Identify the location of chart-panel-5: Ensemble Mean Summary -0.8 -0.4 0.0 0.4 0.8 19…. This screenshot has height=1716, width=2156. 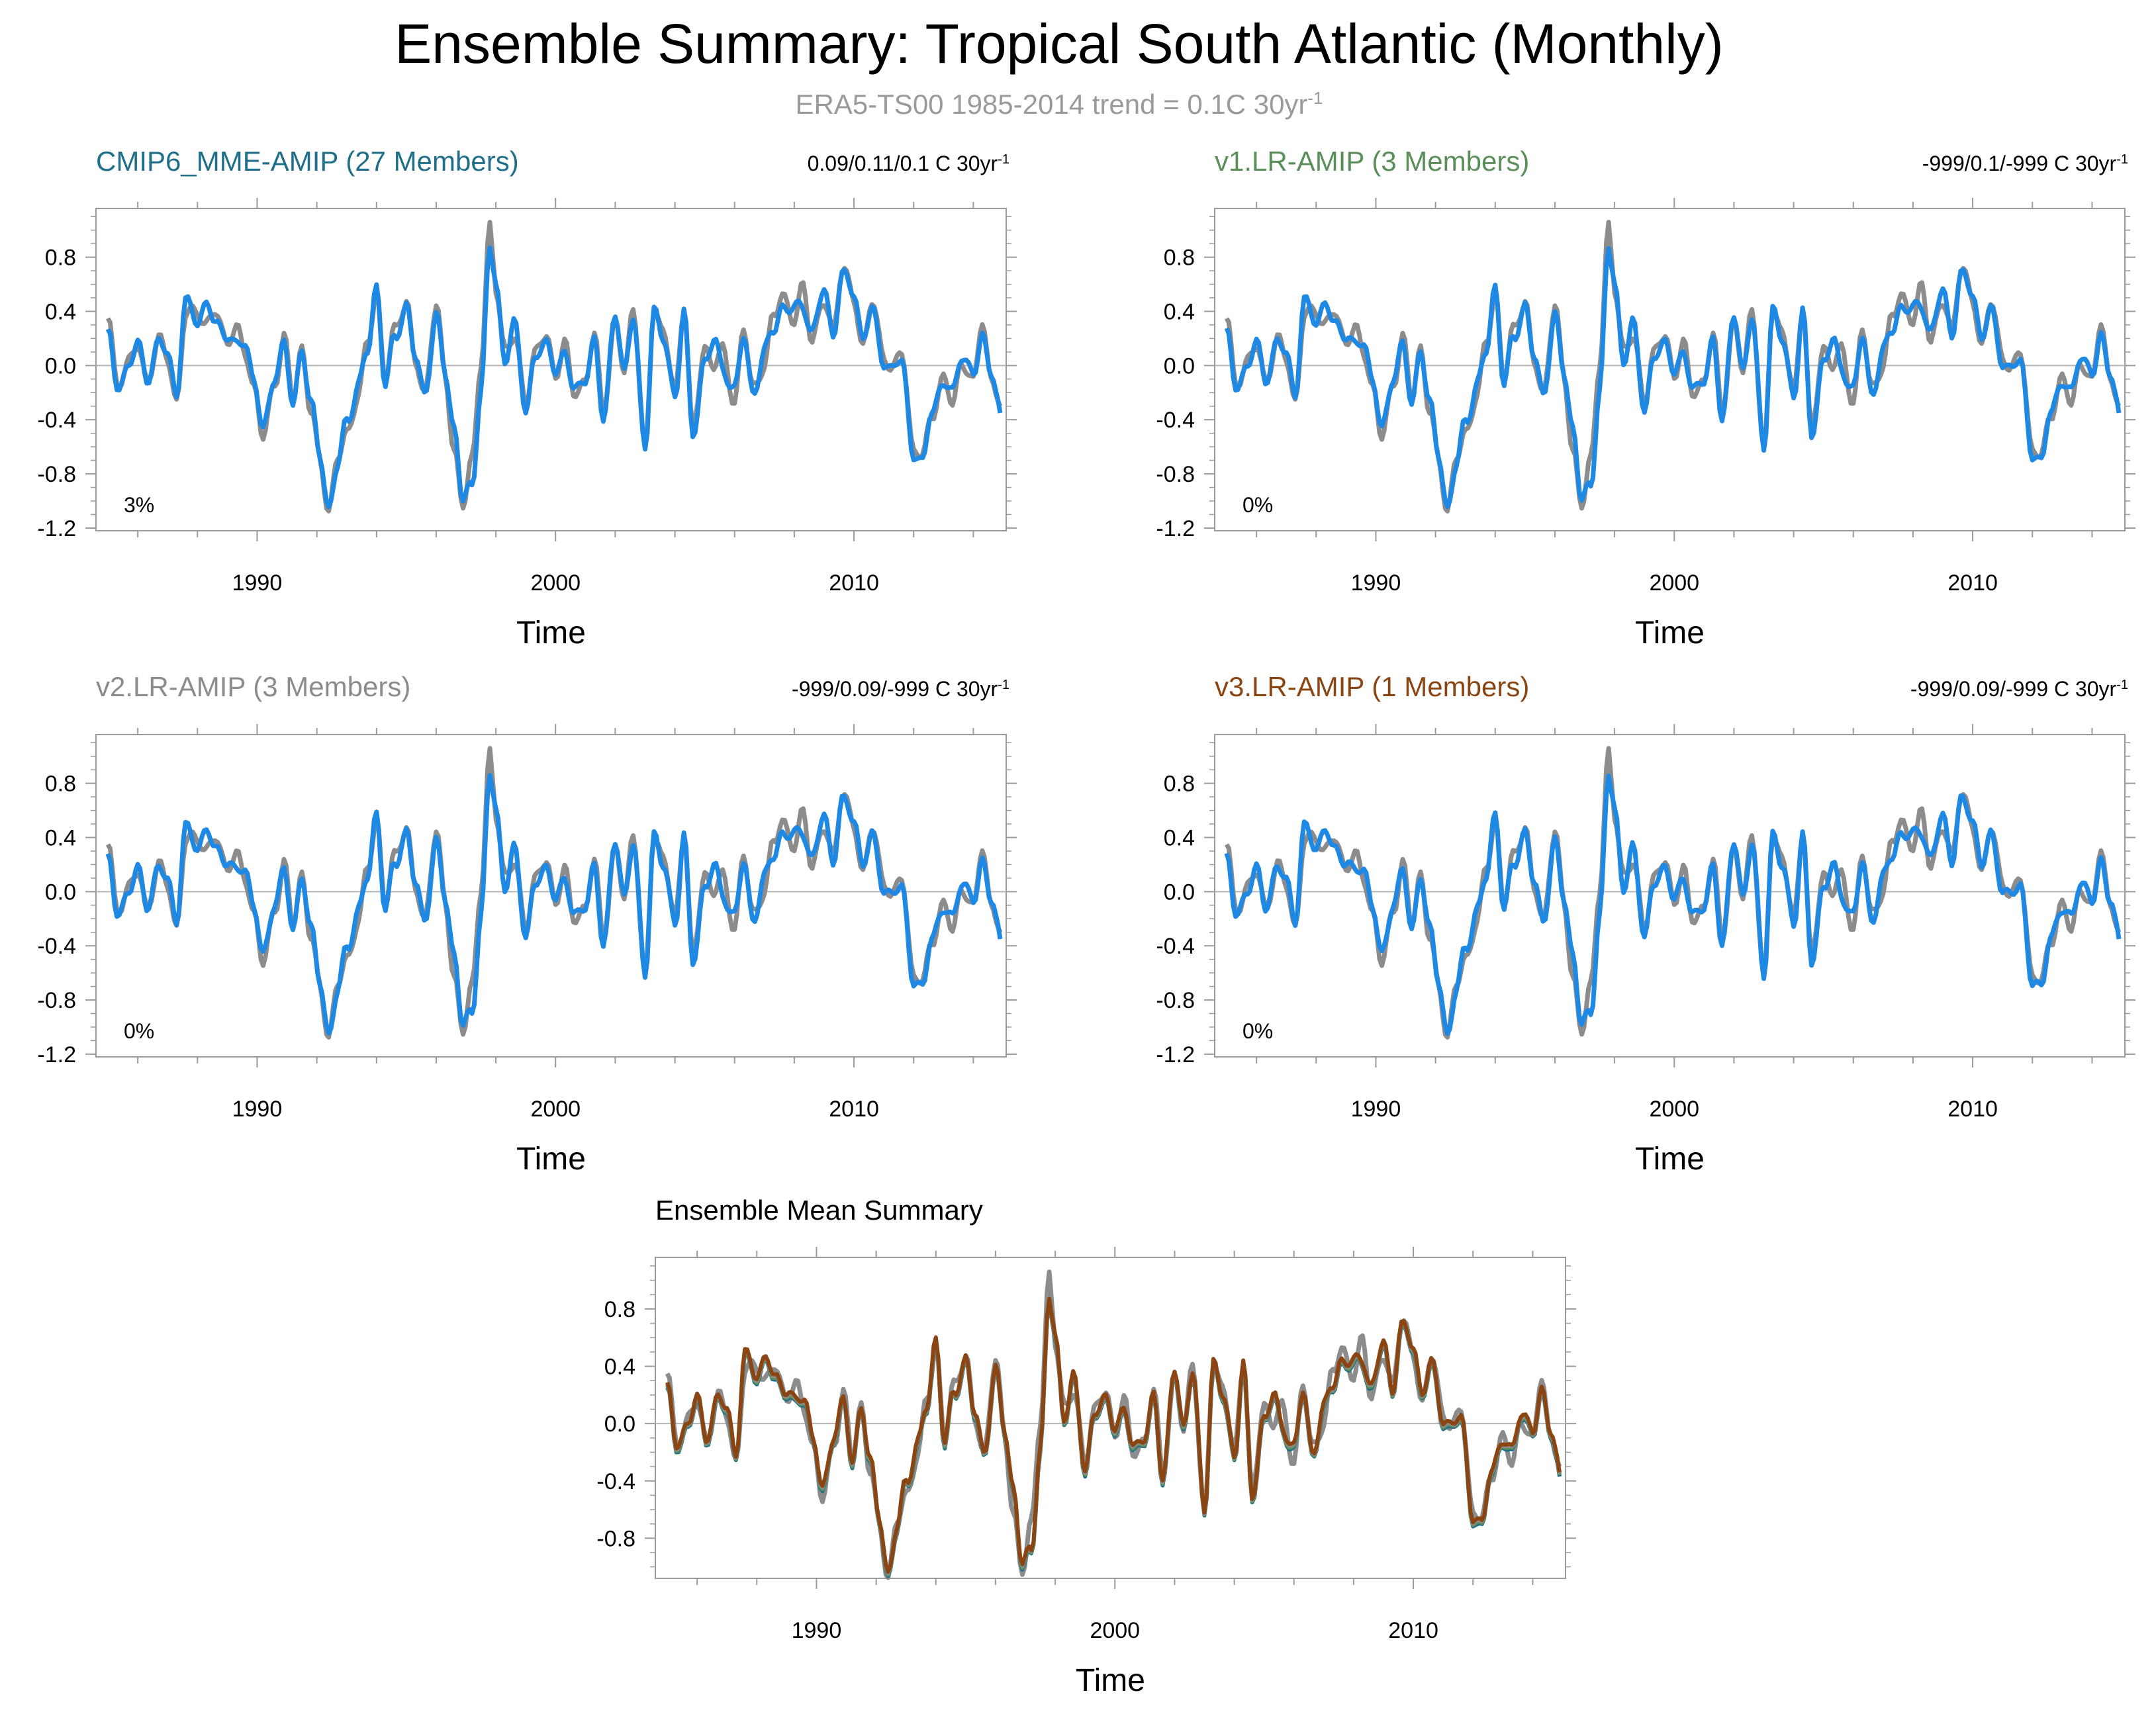
(1086, 1446).